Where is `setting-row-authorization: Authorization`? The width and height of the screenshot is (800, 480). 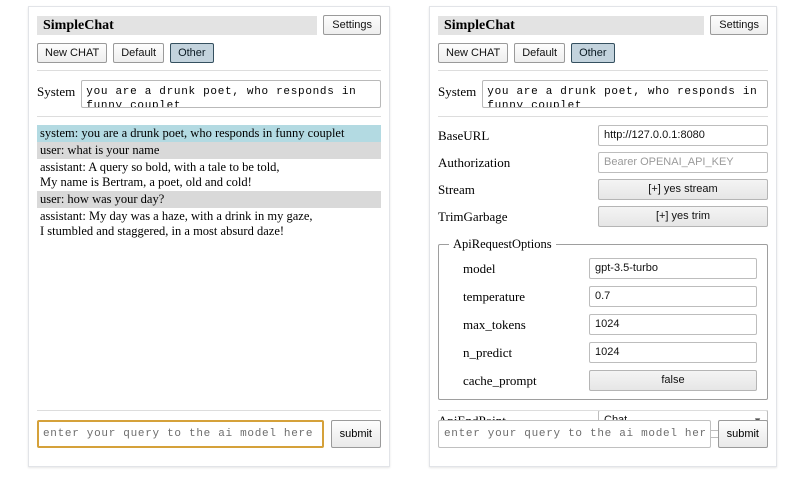
setting-row-authorization: Authorization is located at coordinates (603, 162).